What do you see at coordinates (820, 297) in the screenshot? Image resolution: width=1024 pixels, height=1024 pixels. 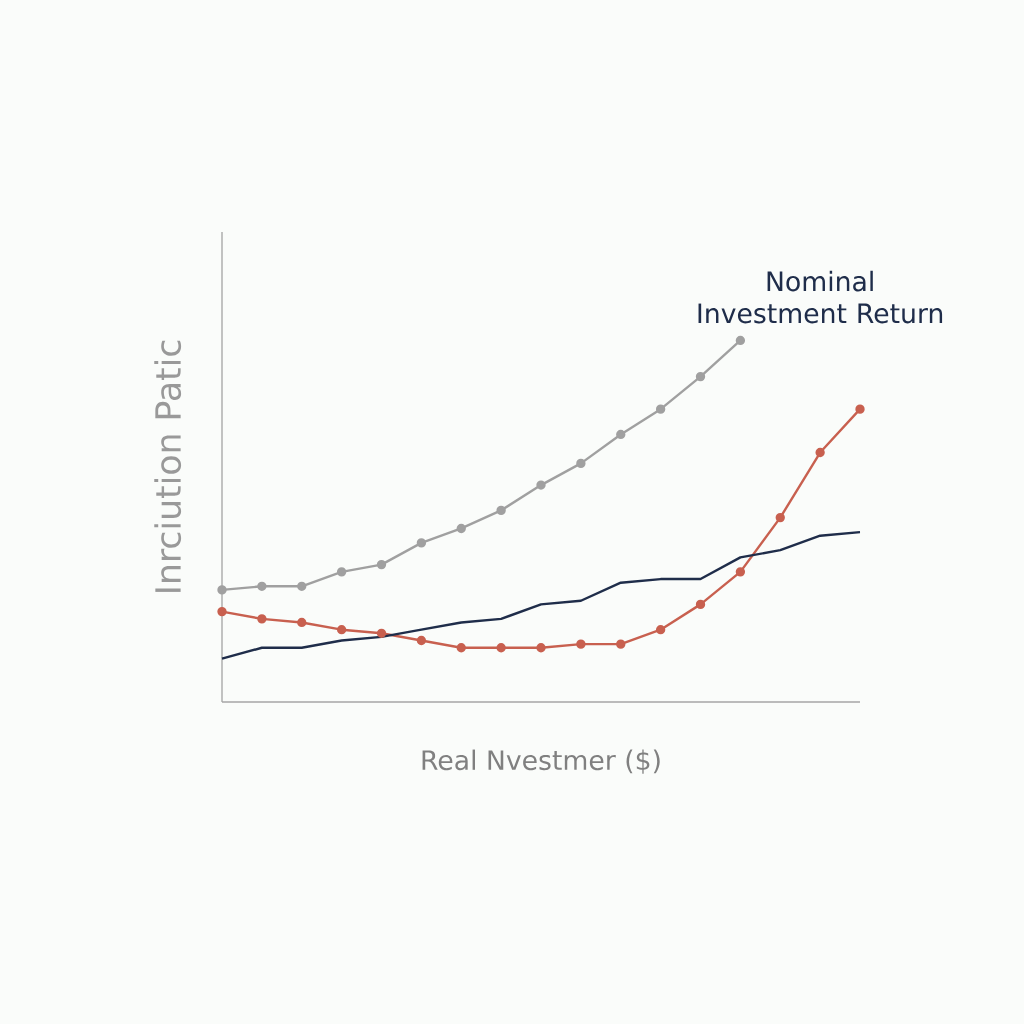 I see `text: Nominal Investment Return` at bounding box center [820, 297].